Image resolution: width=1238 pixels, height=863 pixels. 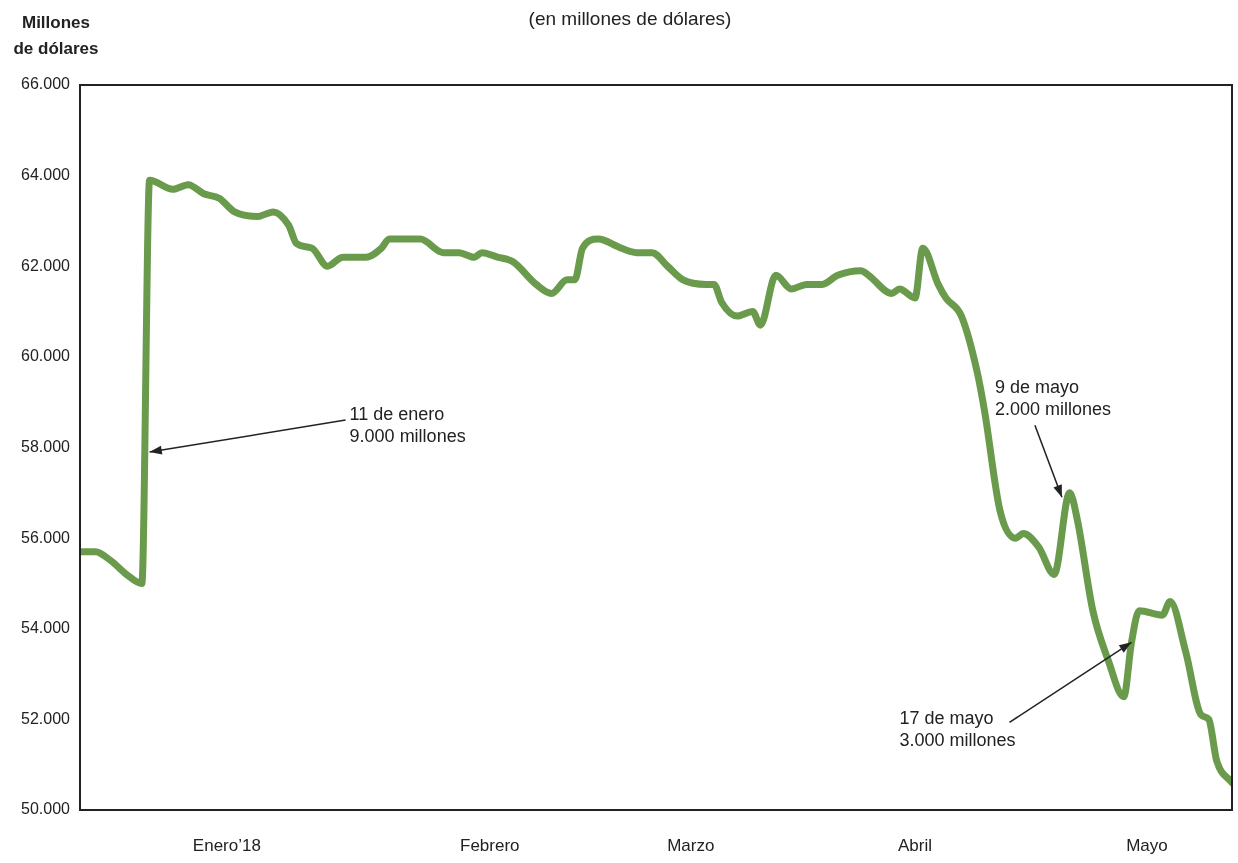 I want to click on x-tick-label: Enero’18, so click(x=226, y=845).